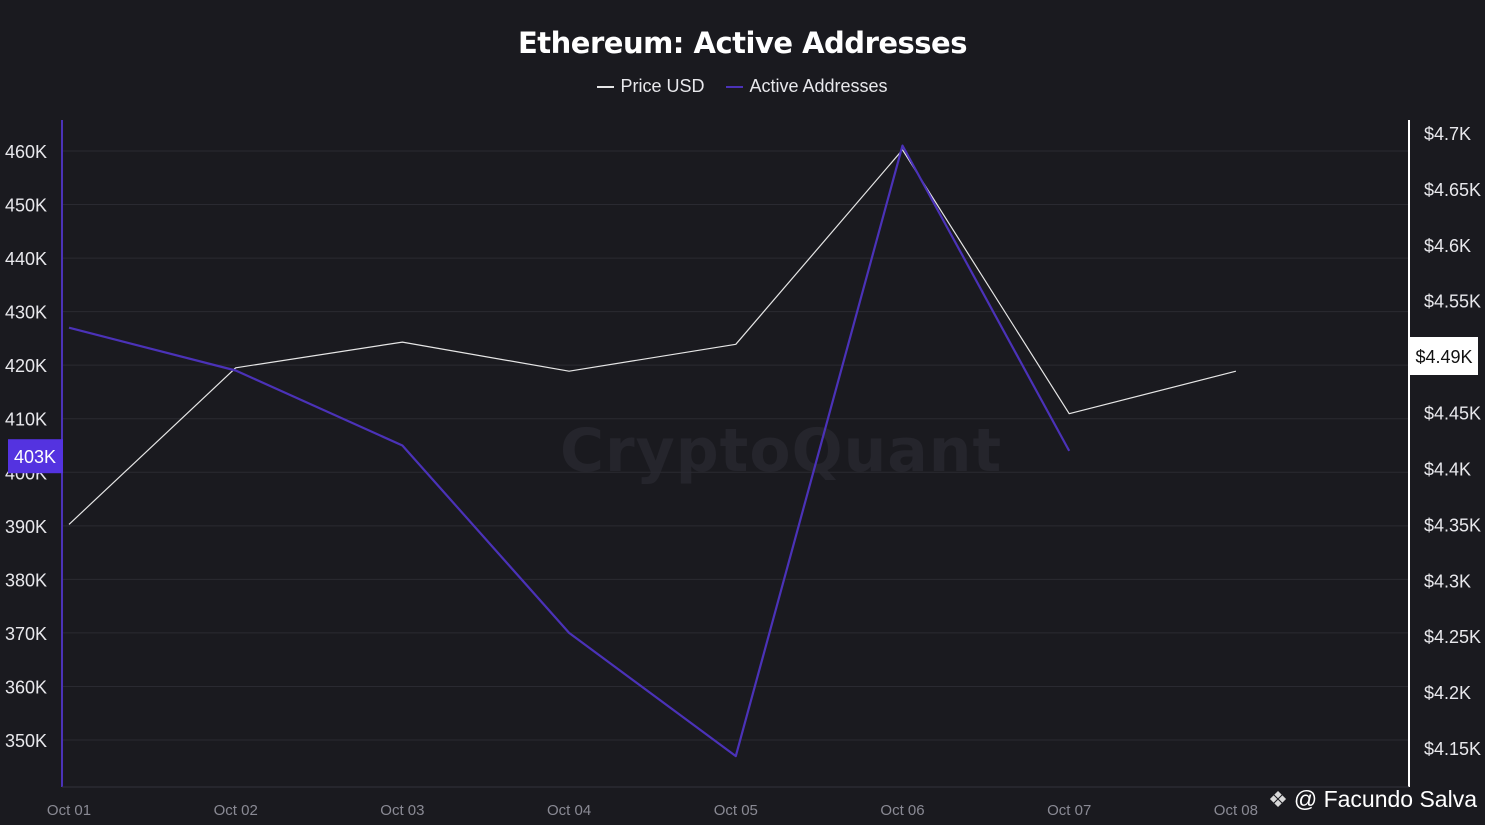 Image resolution: width=1485 pixels, height=825 pixels. What do you see at coordinates (1447, 581) in the screenshot?
I see `right-tick-label: $4.3K` at bounding box center [1447, 581].